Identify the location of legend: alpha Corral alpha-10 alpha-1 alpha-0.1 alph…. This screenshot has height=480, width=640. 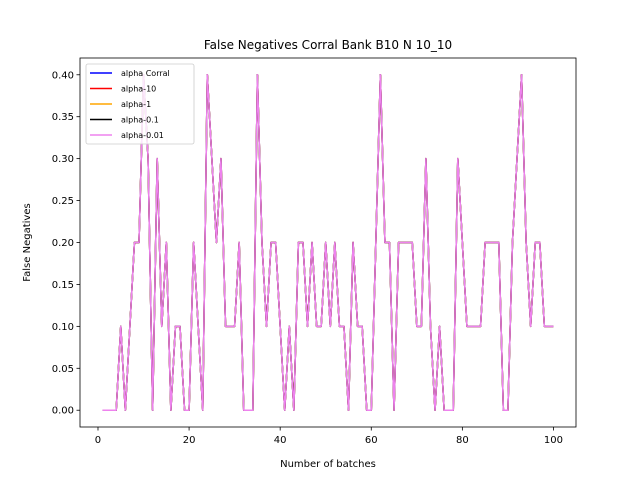
(140, 104).